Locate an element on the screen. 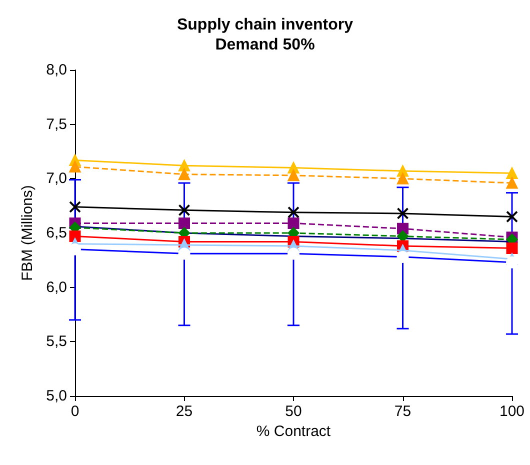 The height and width of the screenshot is (465, 530). x-axis-title: % Contract is located at coordinates (294, 431).